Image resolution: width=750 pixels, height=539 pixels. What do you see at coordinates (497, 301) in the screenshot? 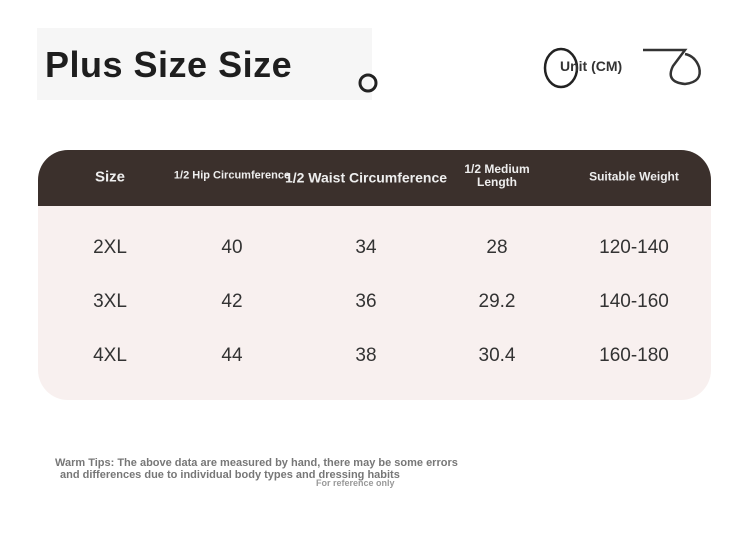
I see `table-cell: 29.2` at bounding box center [497, 301].